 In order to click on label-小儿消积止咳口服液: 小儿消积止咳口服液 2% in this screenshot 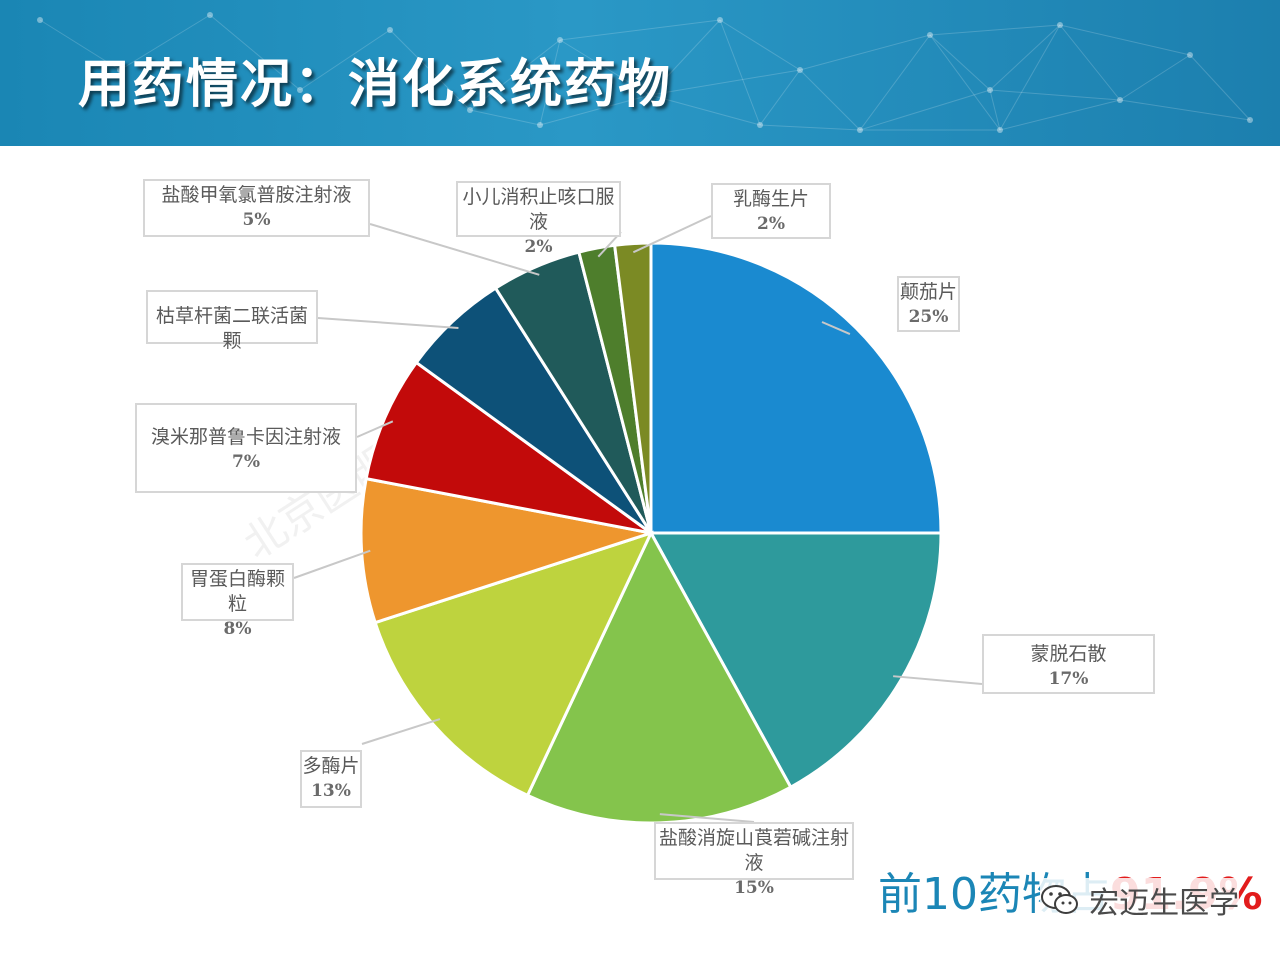, I will do `click(538, 219)`.